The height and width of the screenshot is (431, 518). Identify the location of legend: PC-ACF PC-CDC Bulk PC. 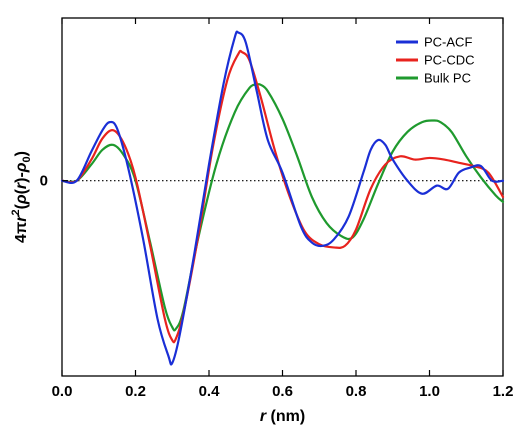
(435, 60).